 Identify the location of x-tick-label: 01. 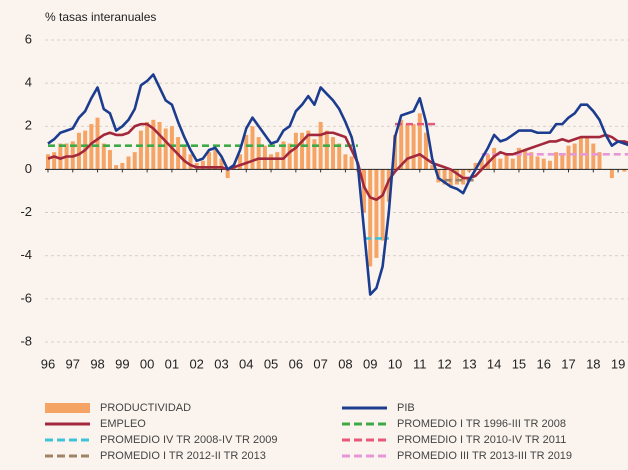
(172, 363).